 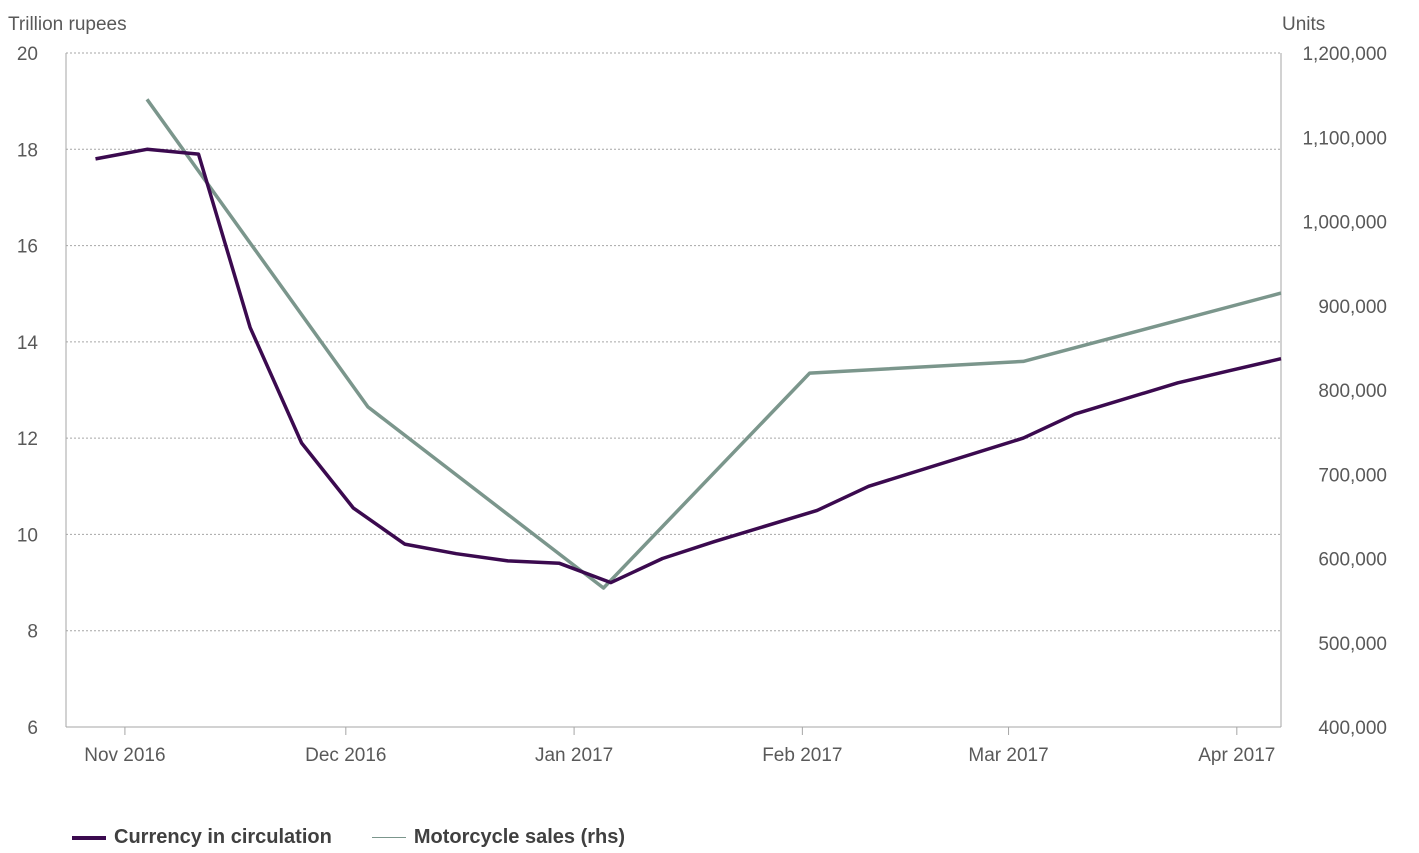 What do you see at coordinates (1344, 223) in the screenshot?
I see `right-tick-label: 1,000,000` at bounding box center [1344, 223].